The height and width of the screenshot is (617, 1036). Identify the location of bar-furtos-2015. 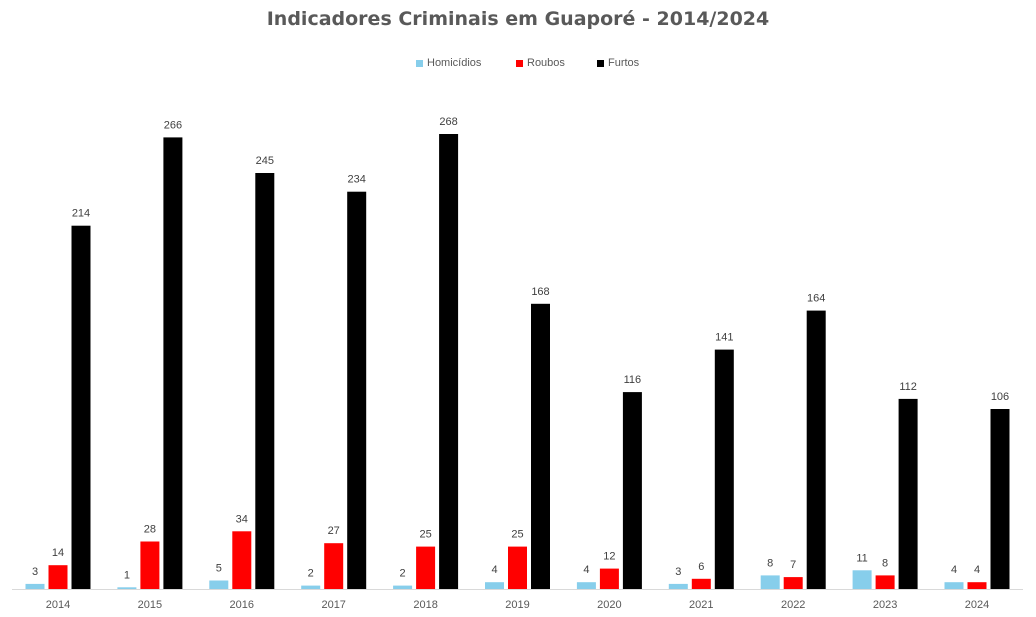
(173, 363).